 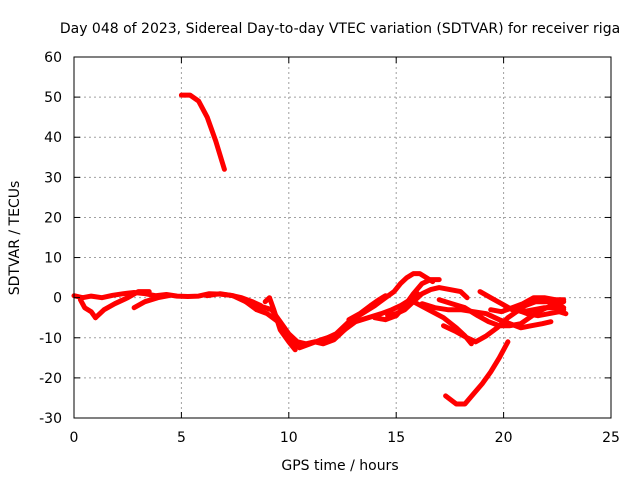 What do you see at coordinates (53, 138) in the screenshot?
I see `y-tick-label: 40` at bounding box center [53, 138].